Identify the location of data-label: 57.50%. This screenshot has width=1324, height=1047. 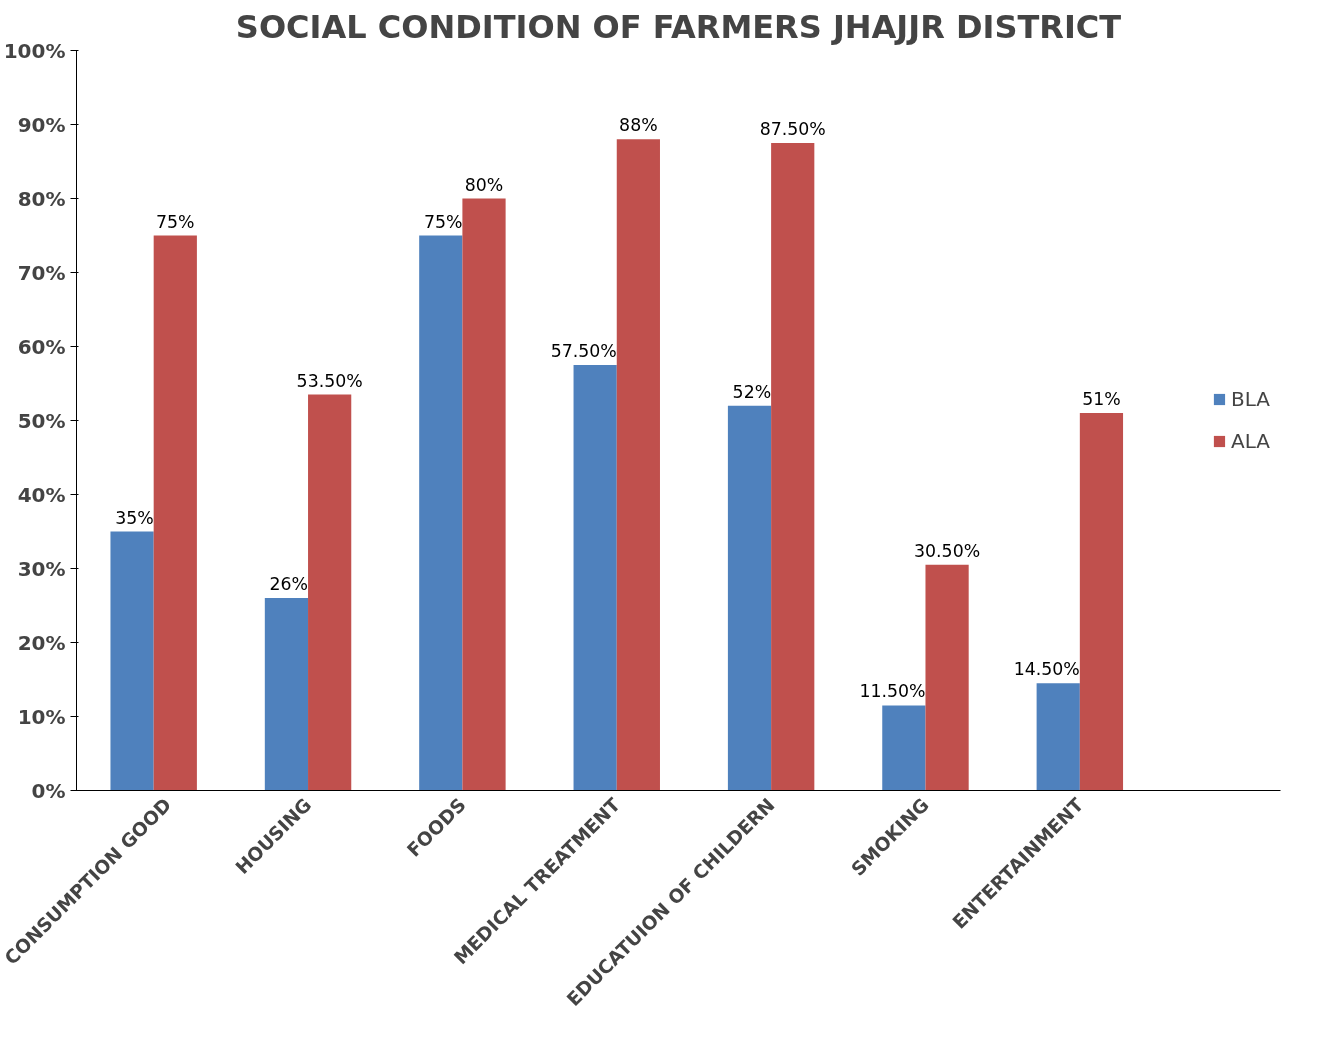
(583, 351).